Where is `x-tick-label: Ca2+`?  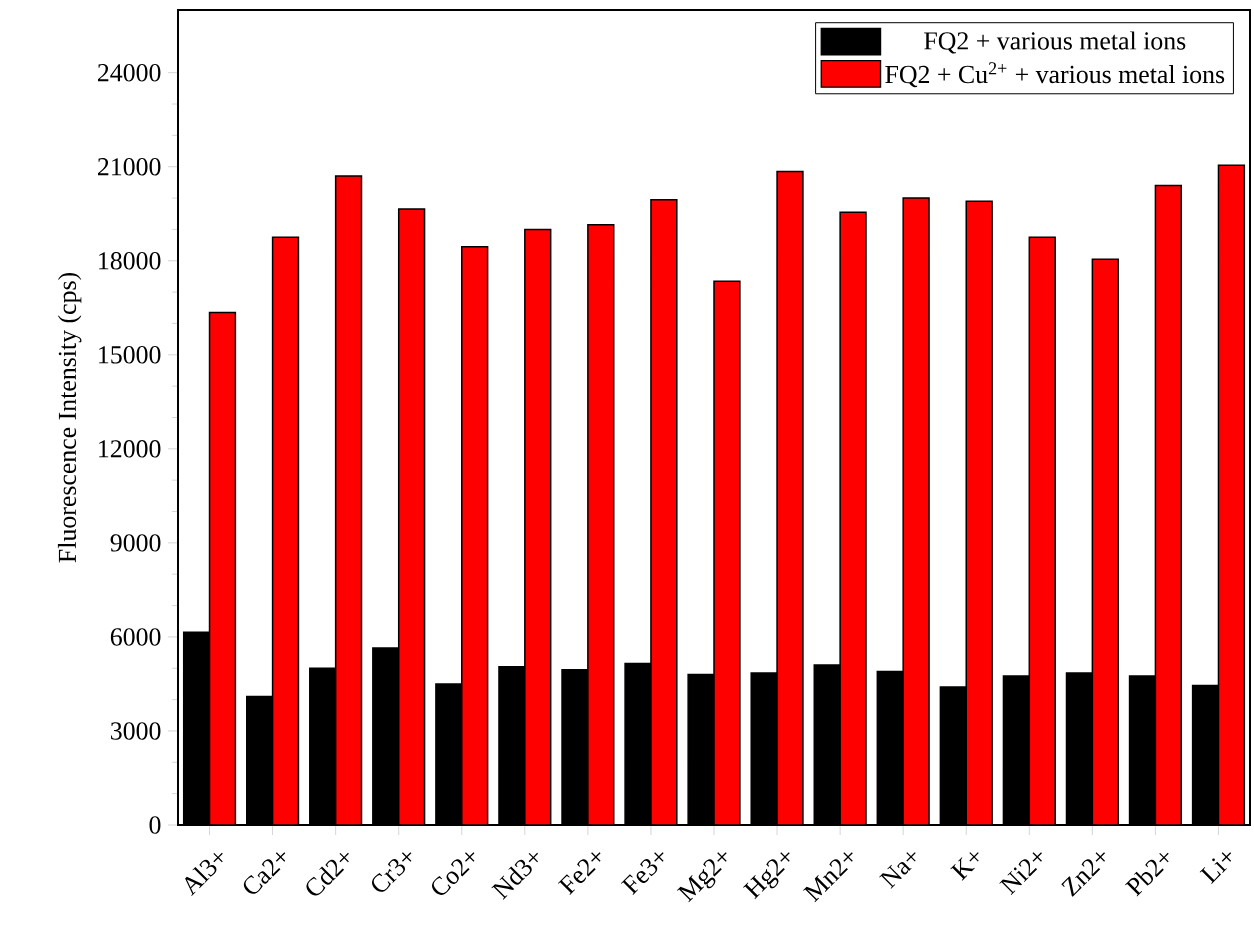 x-tick-label: Ca2+ is located at coordinates (264, 873).